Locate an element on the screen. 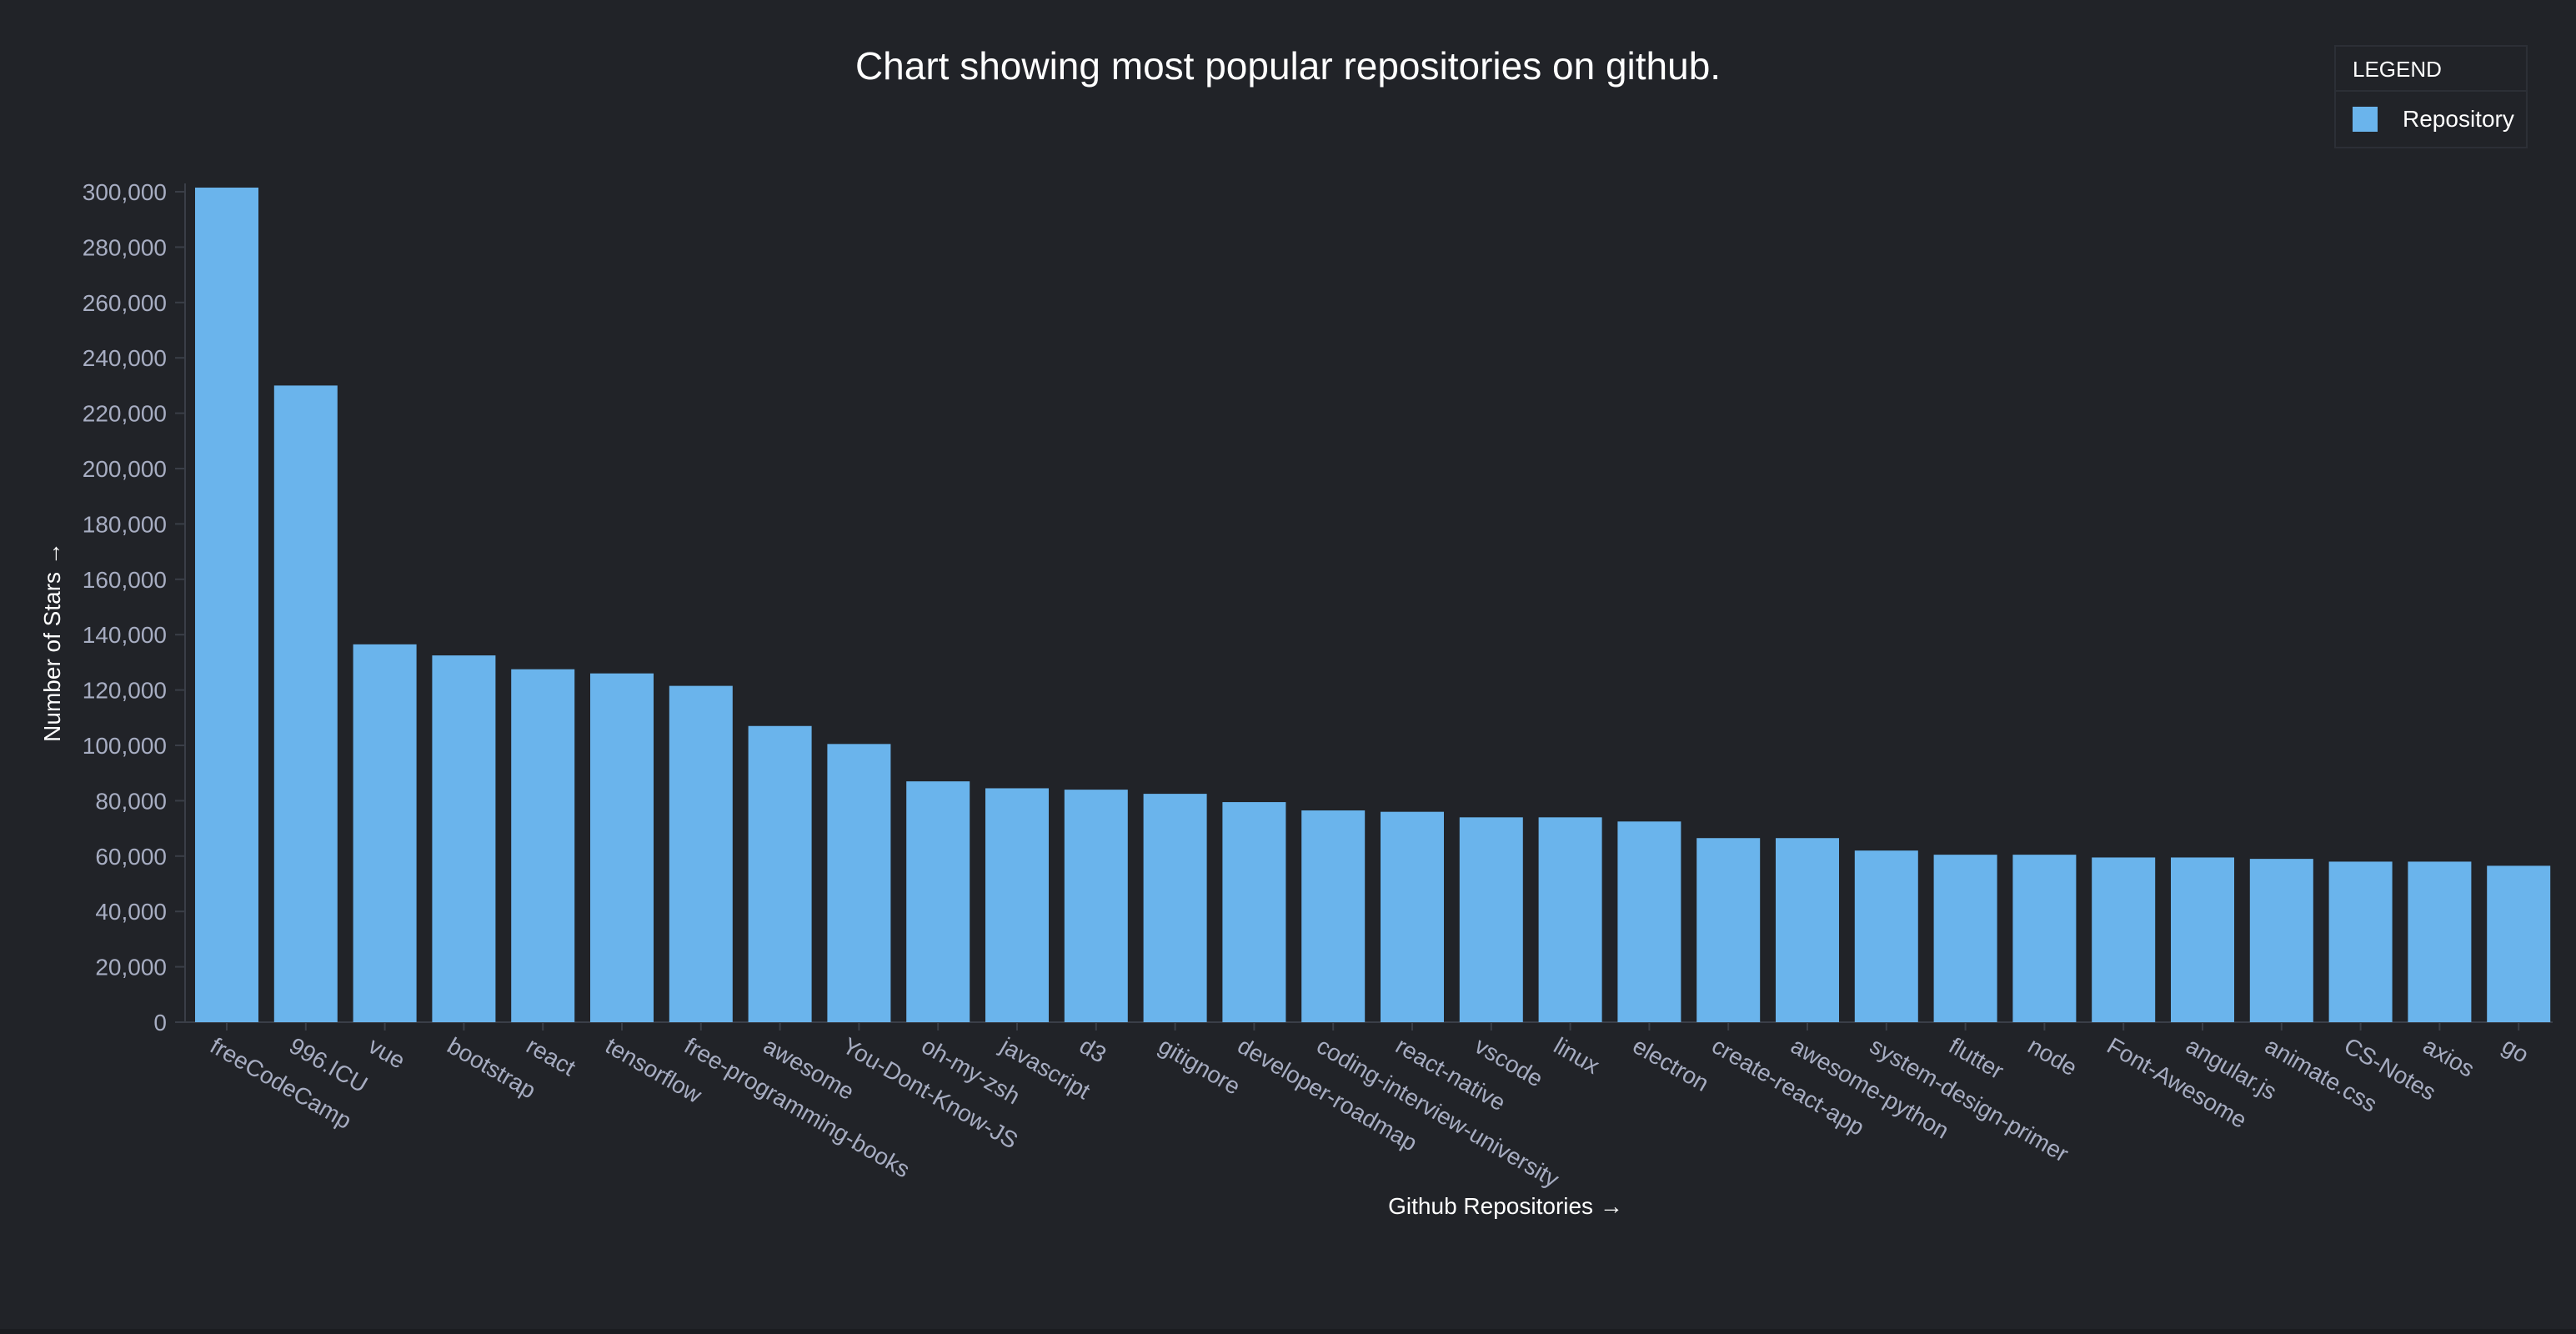  x-tick-label: gitignore is located at coordinates (1200, 1066).